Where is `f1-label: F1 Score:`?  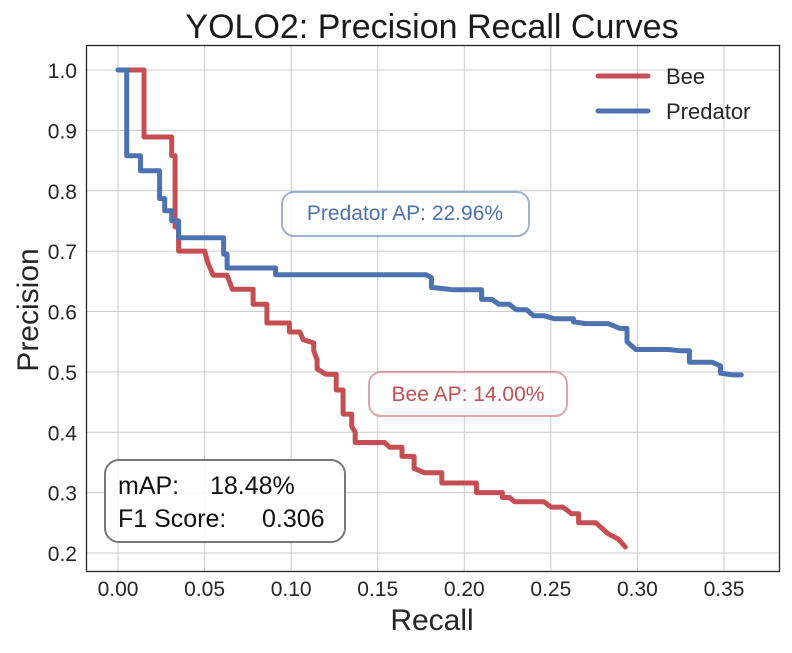 f1-label: F1 Score: is located at coordinates (172, 519).